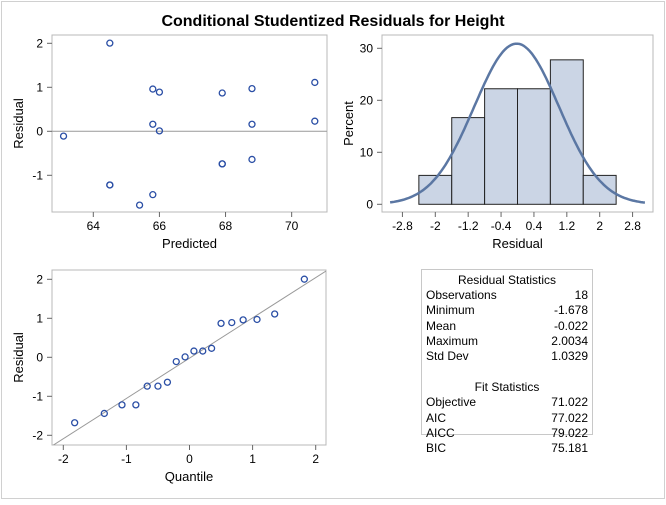 This screenshot has height=505, width=666. Describe the element at coordinates (501, 226) in the screenshot. I see `x-tick-label: -0.4` at that location.